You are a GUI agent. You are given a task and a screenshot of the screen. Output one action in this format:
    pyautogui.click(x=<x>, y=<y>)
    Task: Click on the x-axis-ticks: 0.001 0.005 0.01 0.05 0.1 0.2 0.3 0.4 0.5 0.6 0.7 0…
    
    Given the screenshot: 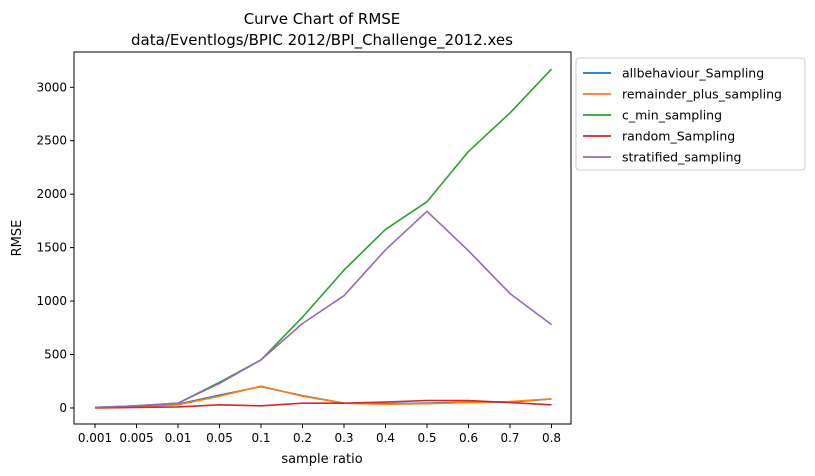 What is the action you would take?
    pyautogui.click(x=319, y=434)
    